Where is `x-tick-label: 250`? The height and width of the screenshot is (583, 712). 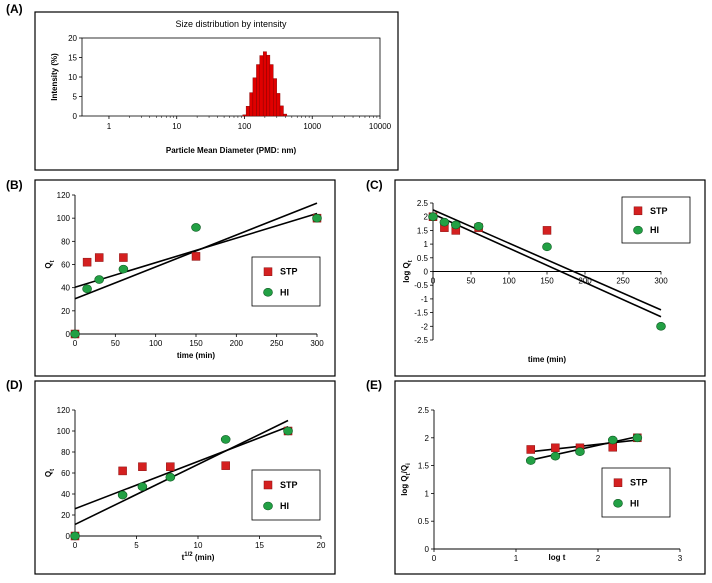 x-tick-label: 250 is located at coordinates (623, 281).